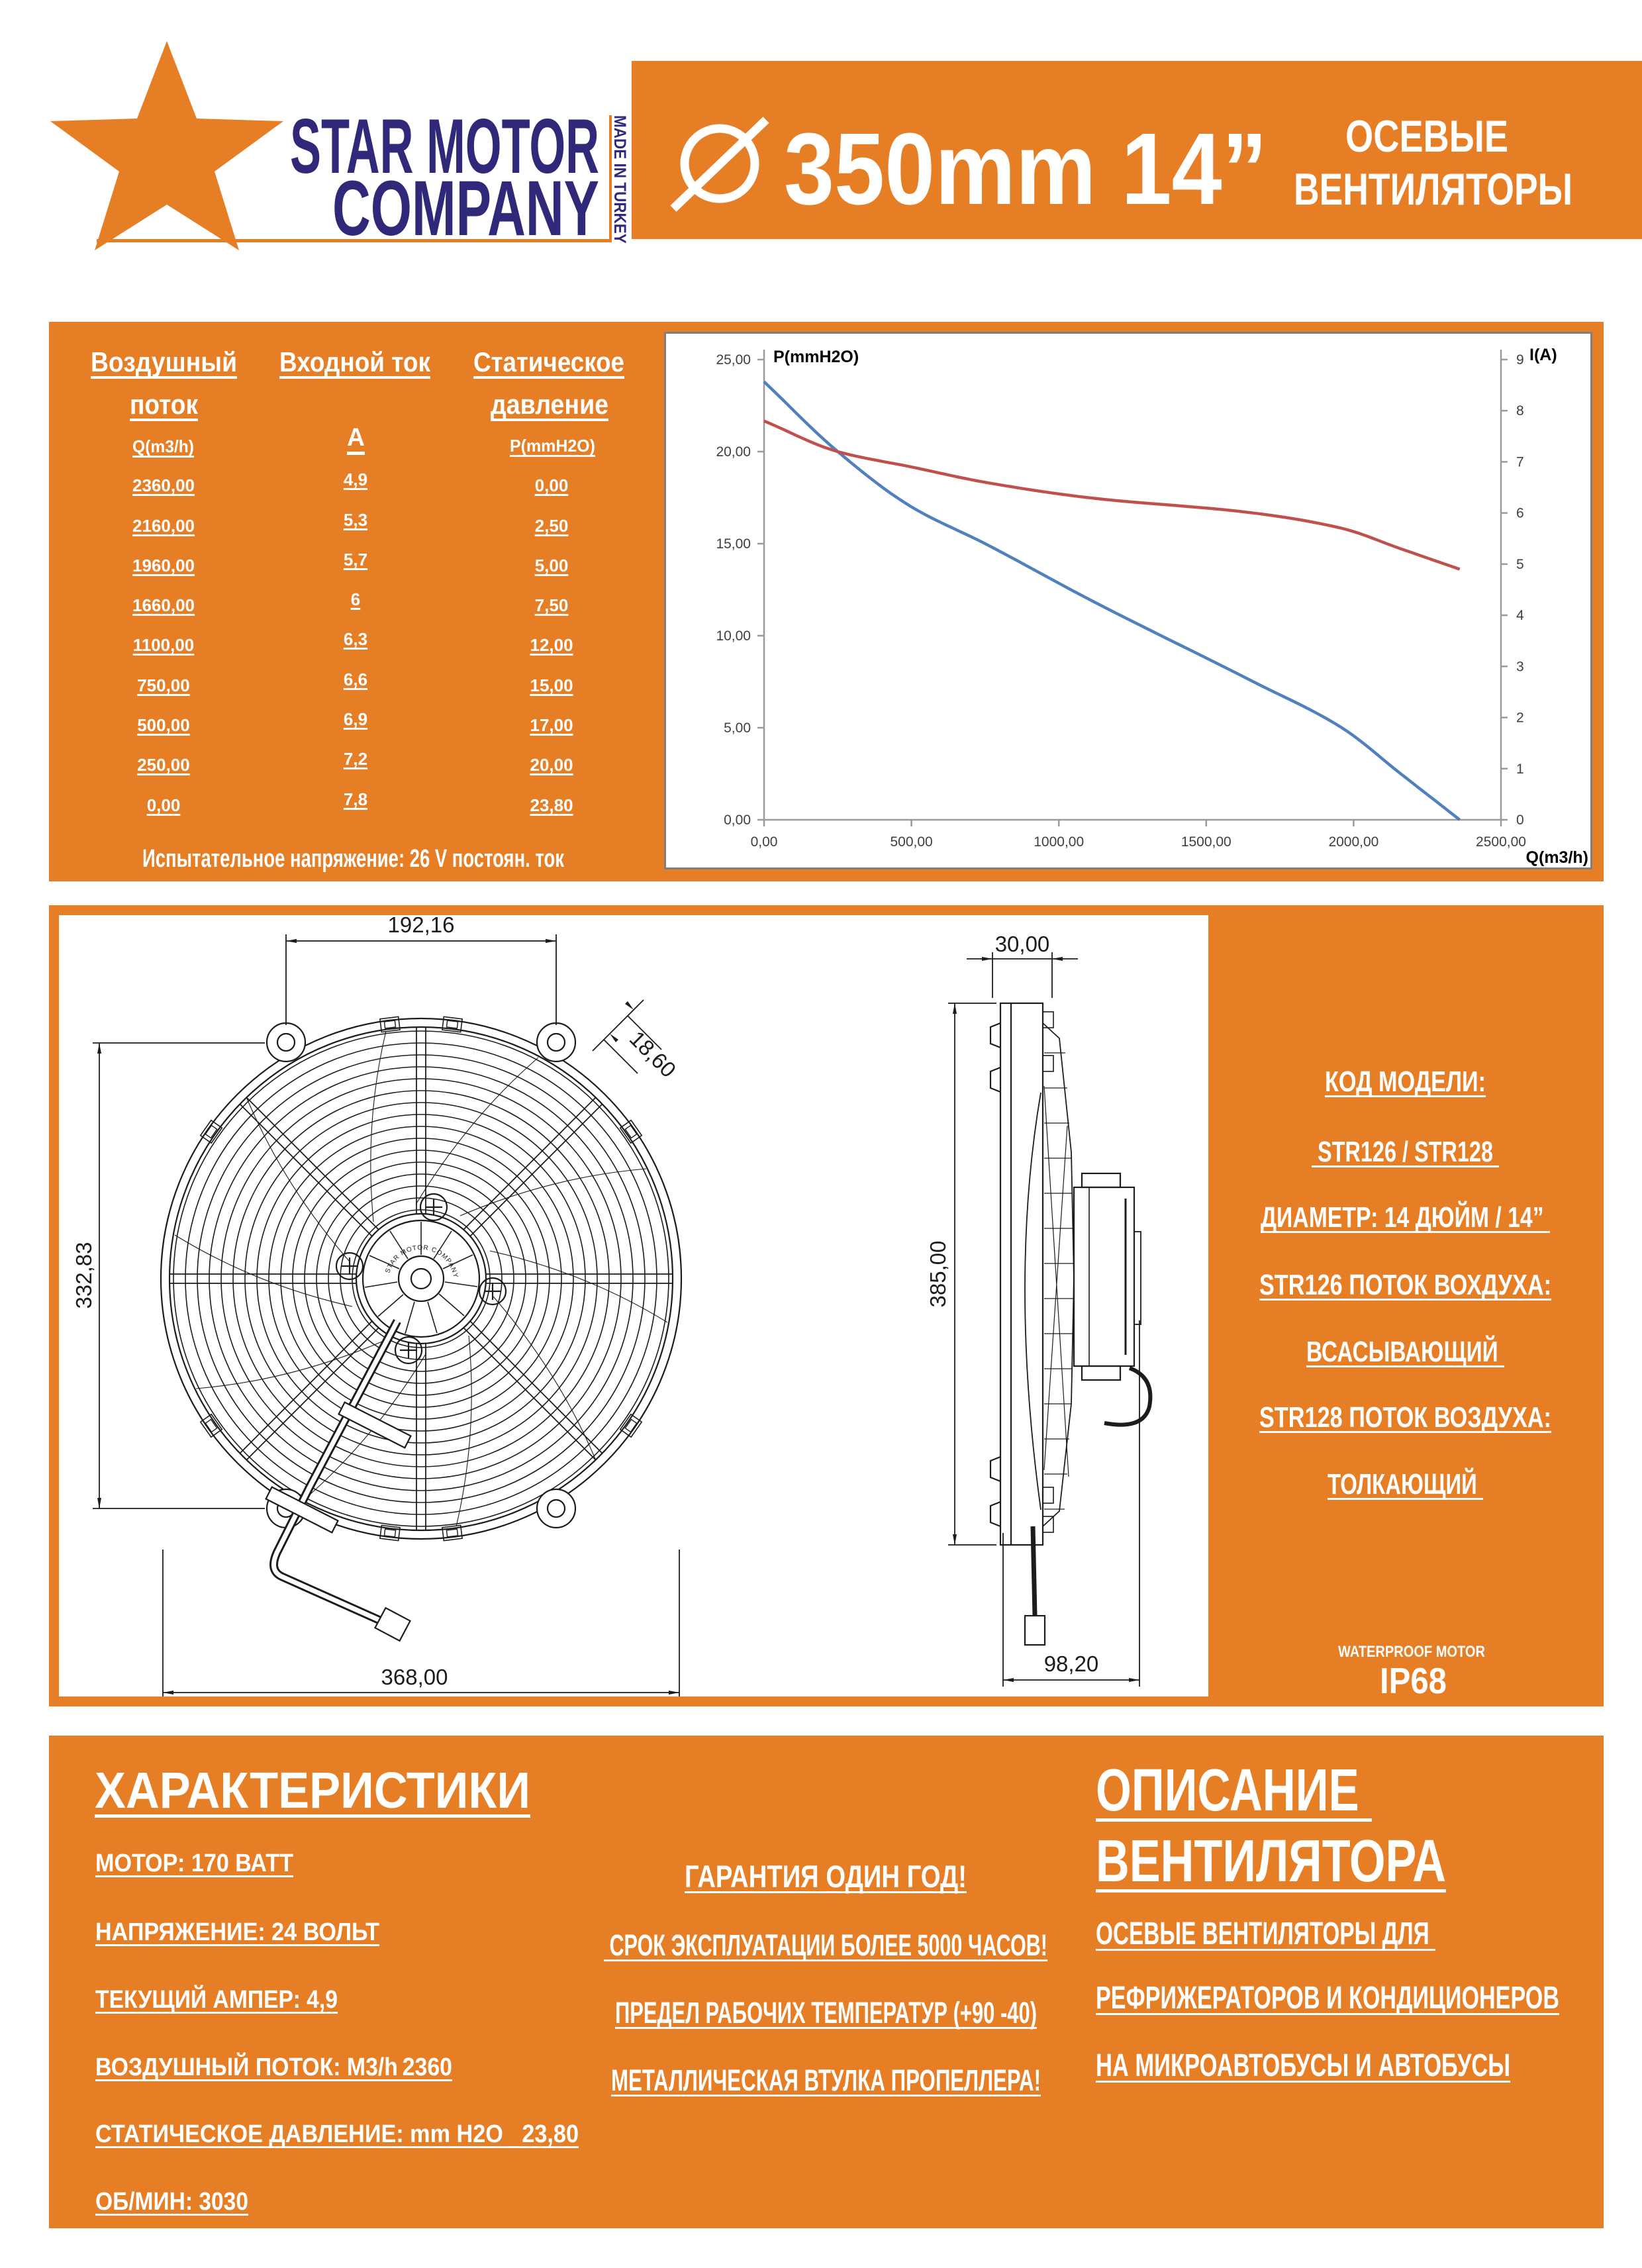 The height and width of the screenshot is (2268, 1642). Describe the element at coordinates (733, 360) in the screenshot. I see `svg-text: 25,00` at that location.